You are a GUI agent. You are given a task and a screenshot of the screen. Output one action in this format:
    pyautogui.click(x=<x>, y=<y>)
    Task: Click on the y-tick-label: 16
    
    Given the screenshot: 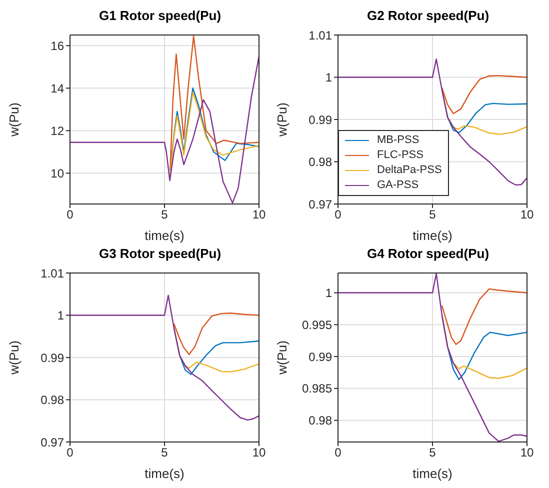 What is the action you would take?
    pyautogui.click(x=57, y=45)
    